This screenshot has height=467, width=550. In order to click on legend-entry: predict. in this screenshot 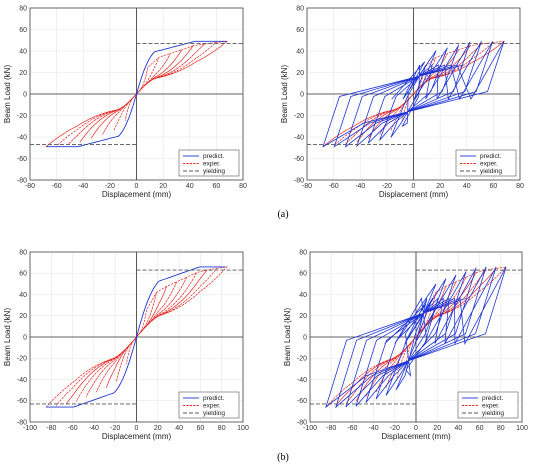, I will do `click(491, 156)`.